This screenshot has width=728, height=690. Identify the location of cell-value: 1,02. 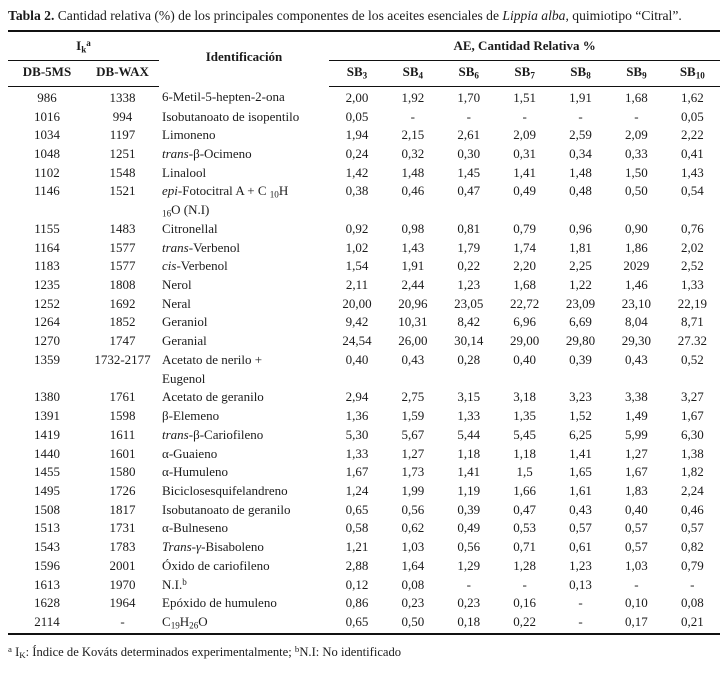
(357, 247).